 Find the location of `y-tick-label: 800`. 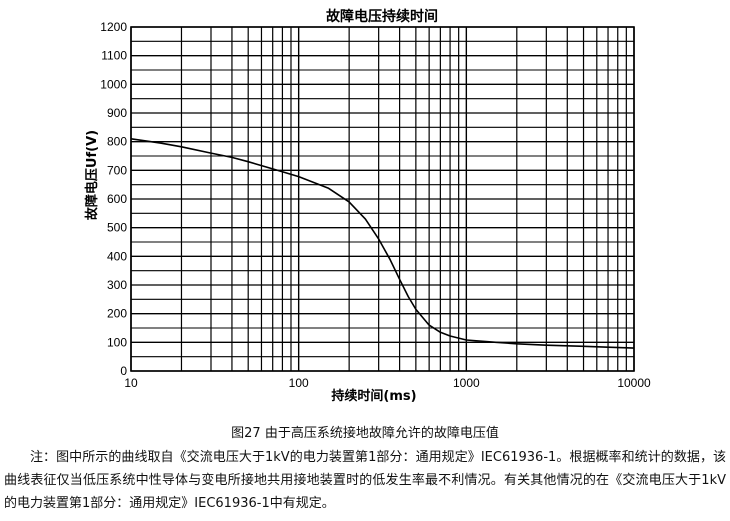

y-tick-label: 800 is located at coordinates (117, 142).